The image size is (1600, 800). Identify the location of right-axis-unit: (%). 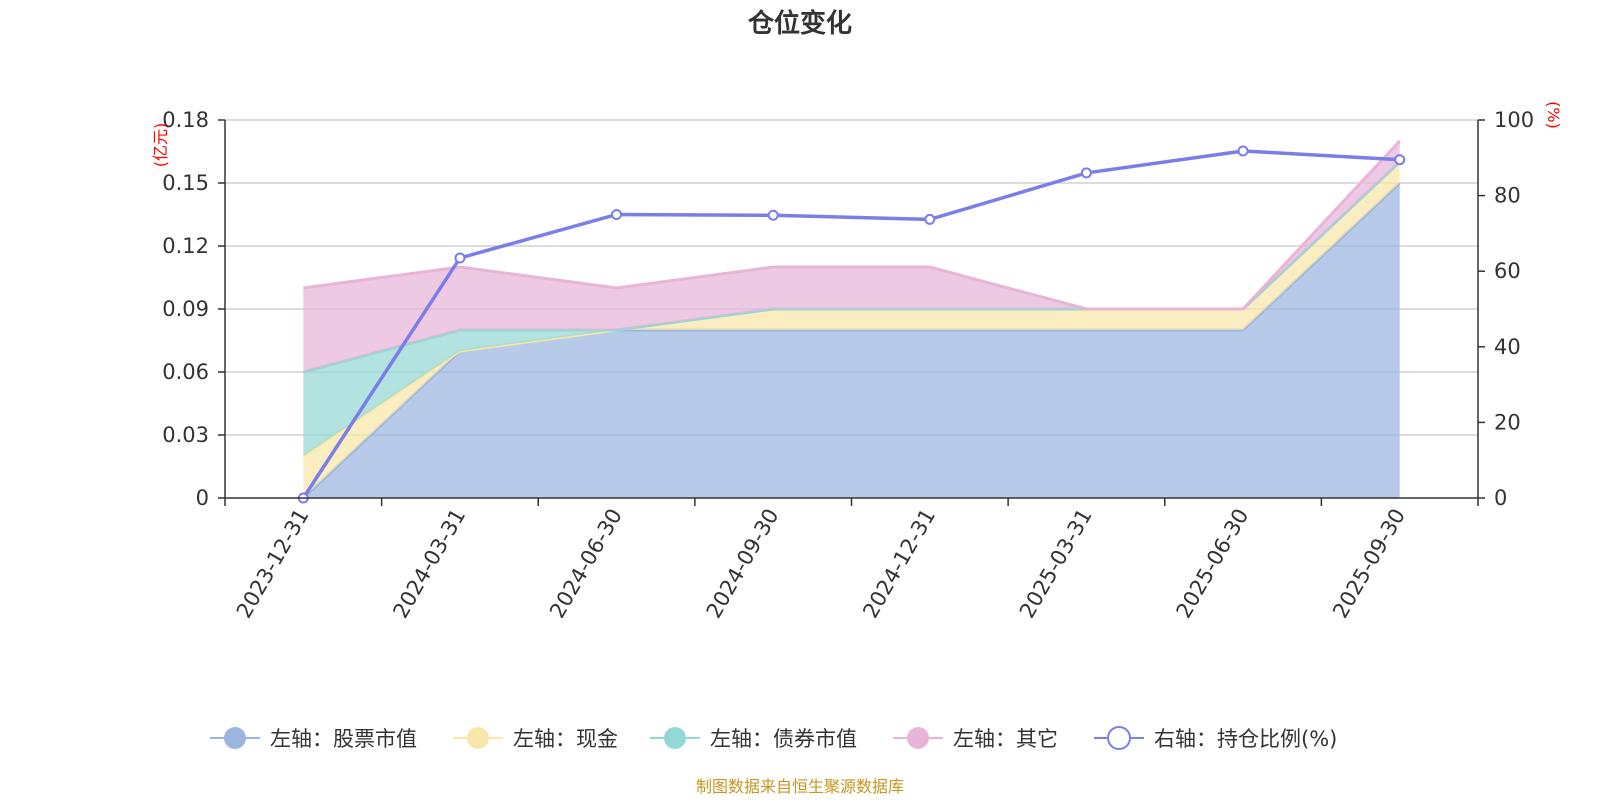
(1553, 115).